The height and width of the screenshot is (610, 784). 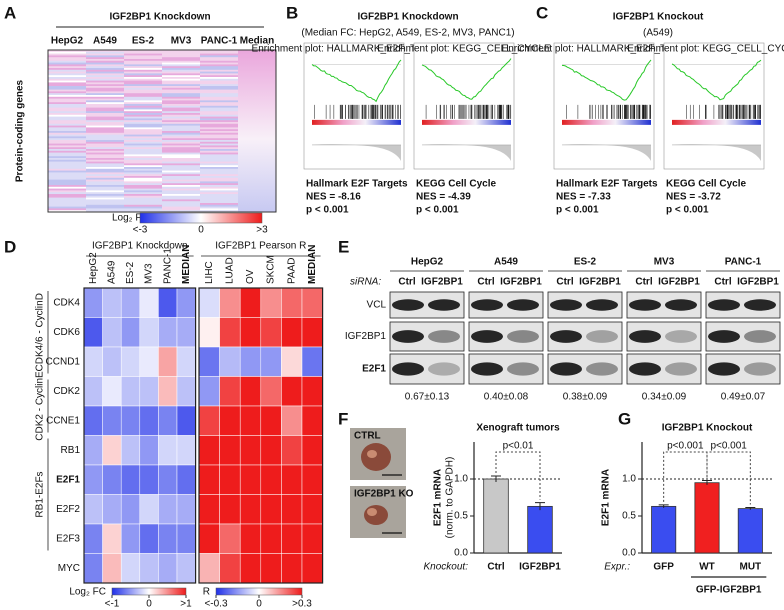 What do you see at coordinates (707, 482) in the screenshot?
I see `error-bar` at bounding box center [707, 482].